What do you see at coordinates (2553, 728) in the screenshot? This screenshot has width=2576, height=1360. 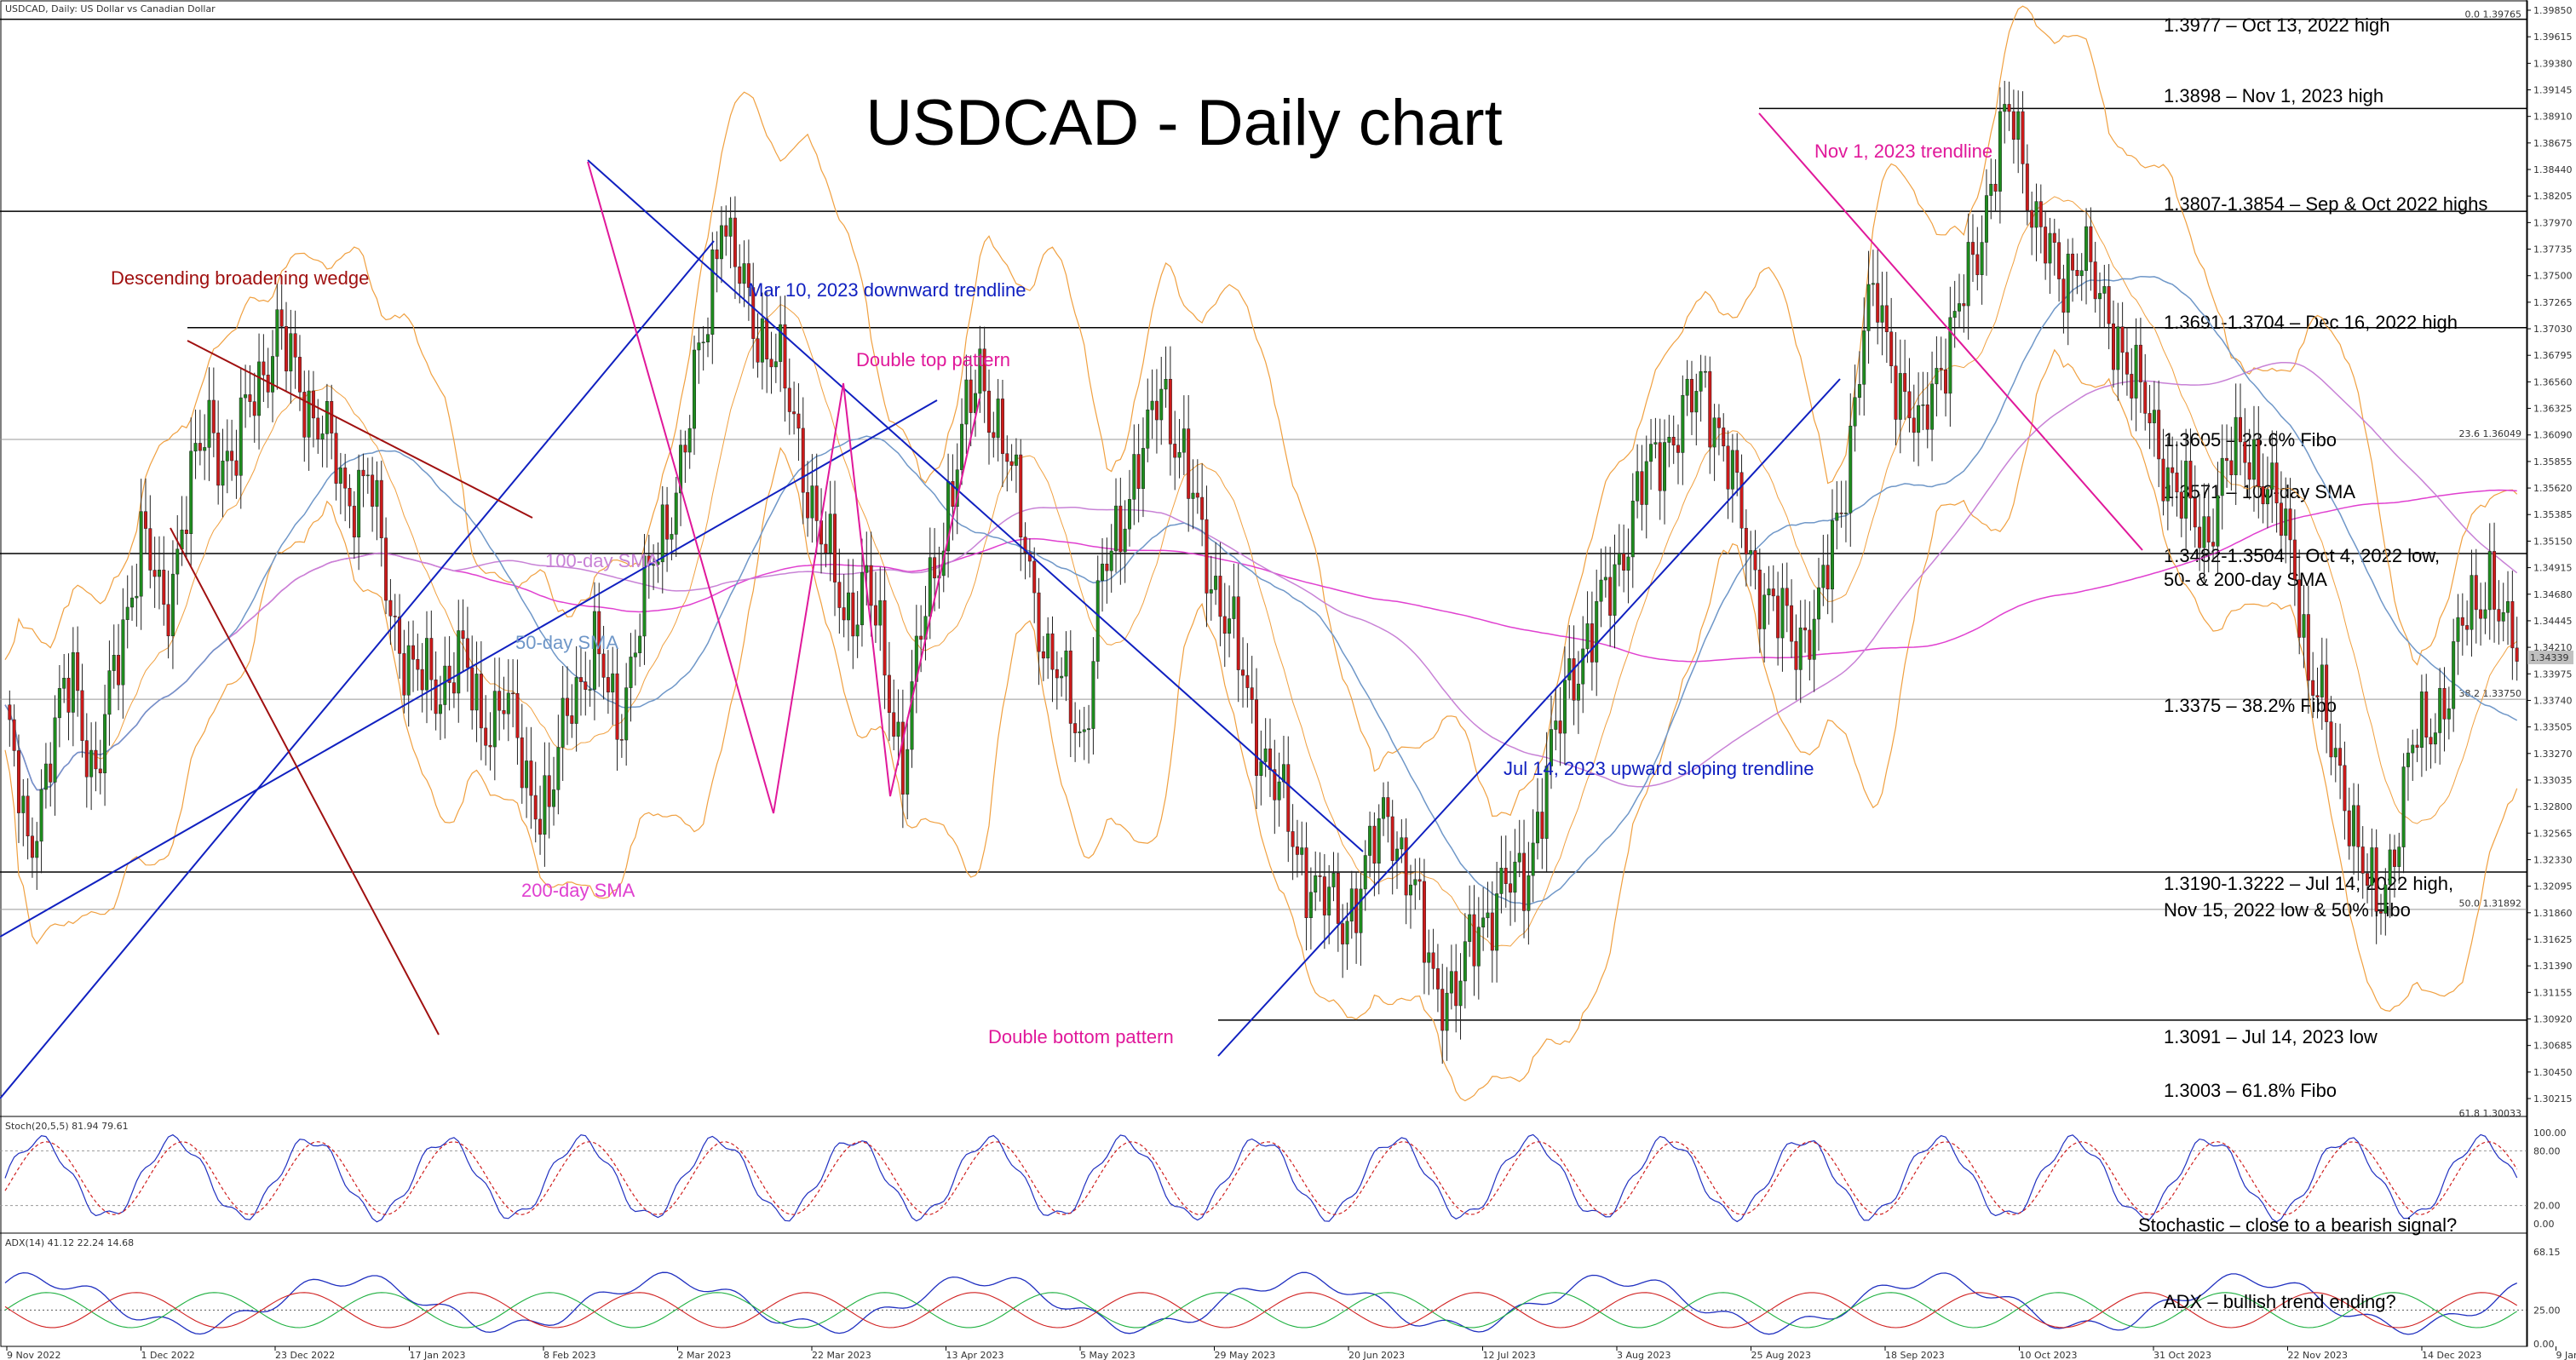 I see `price-tick-label: 1.33505` at bounding box center [2553, 728].